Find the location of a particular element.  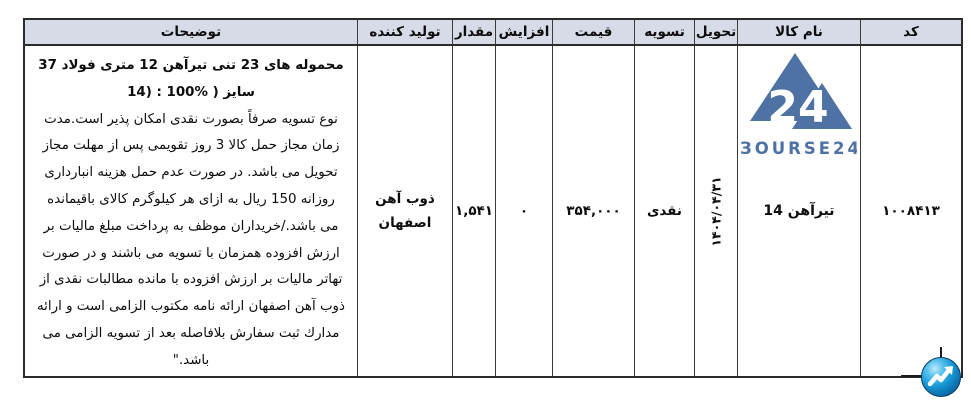

header-producer: تولید کننده is located at coordinates (405, 32).